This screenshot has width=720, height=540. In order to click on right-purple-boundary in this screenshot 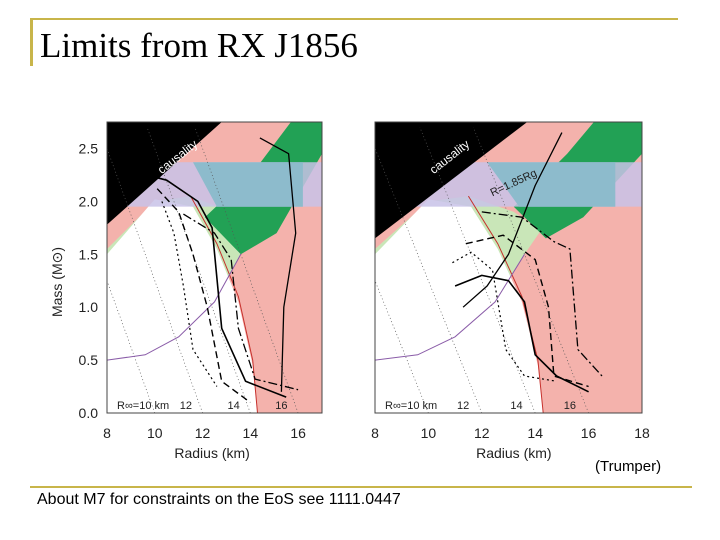, I will do `click(450, 307)`.